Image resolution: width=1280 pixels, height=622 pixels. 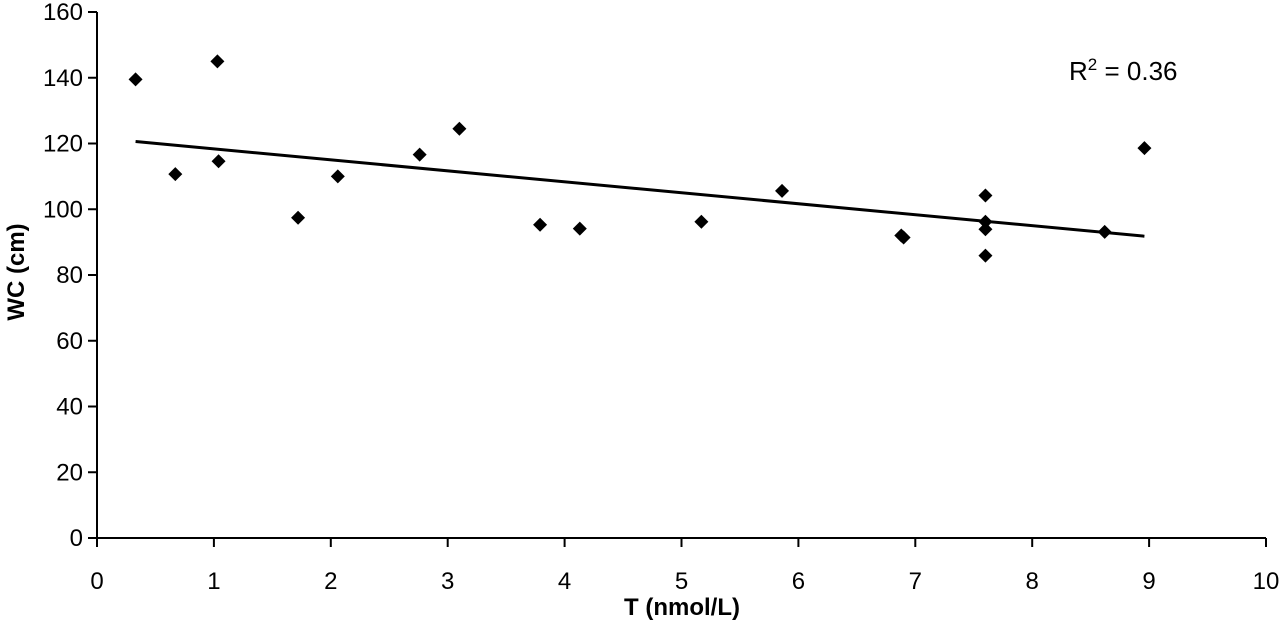 I want to click on trendline, so click(x=640, y=189).